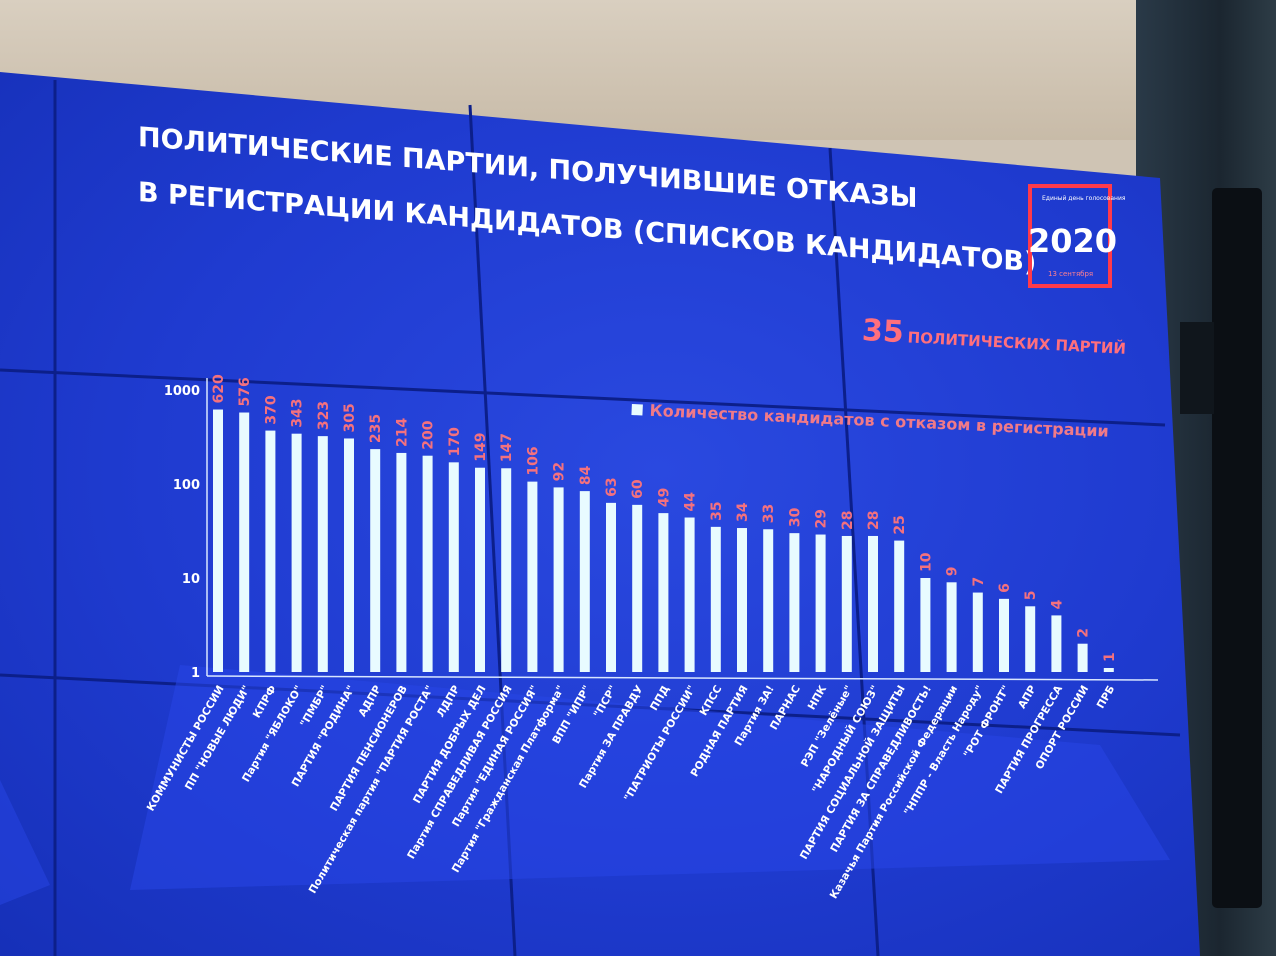 This screenshot has height=956, width=1276. I want to click on x-axis, so click(682, 678).